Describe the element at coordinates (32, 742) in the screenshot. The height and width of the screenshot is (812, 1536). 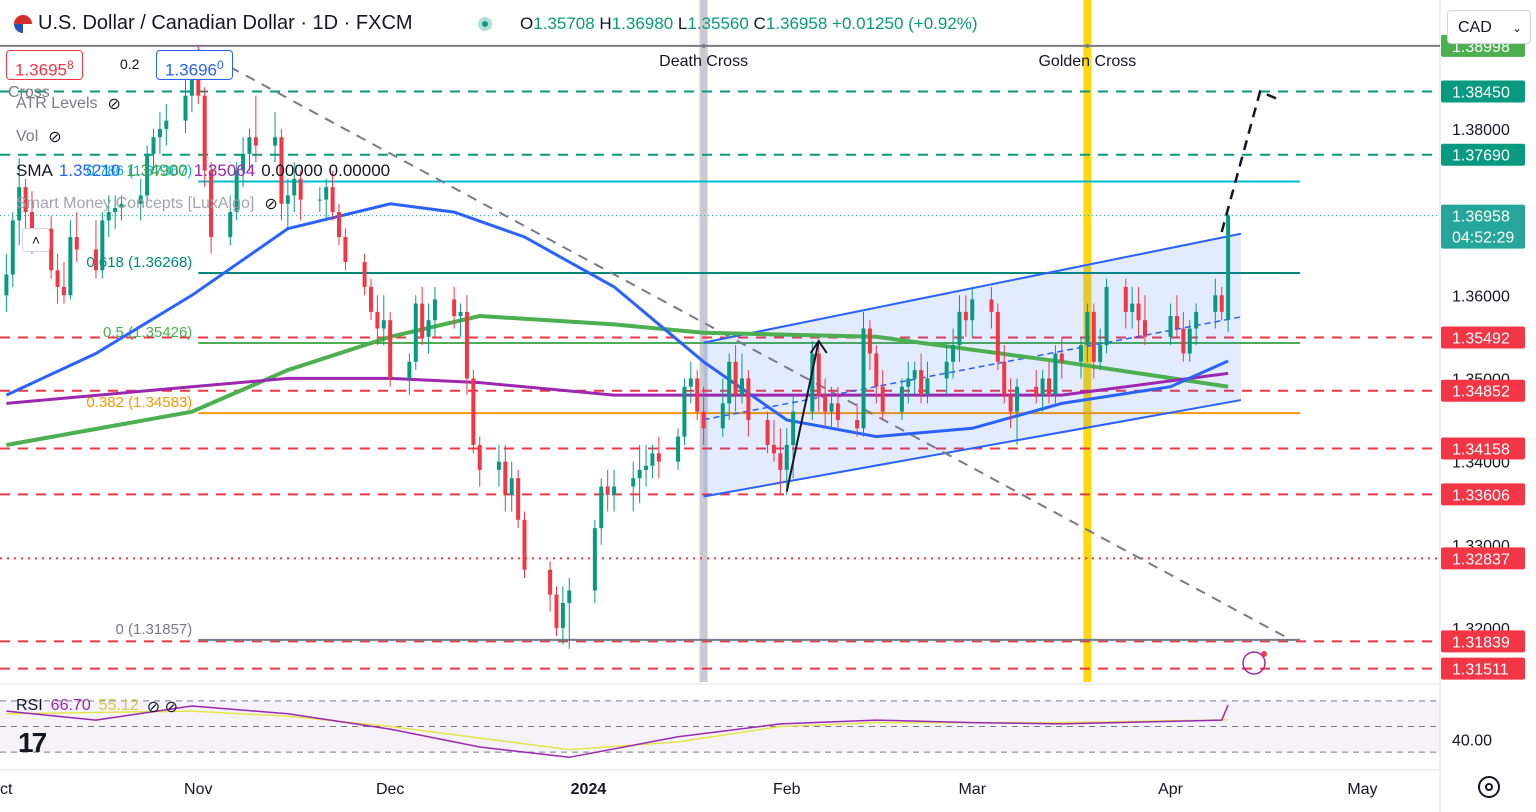
I see `tradingview-logo: 17` at that location.